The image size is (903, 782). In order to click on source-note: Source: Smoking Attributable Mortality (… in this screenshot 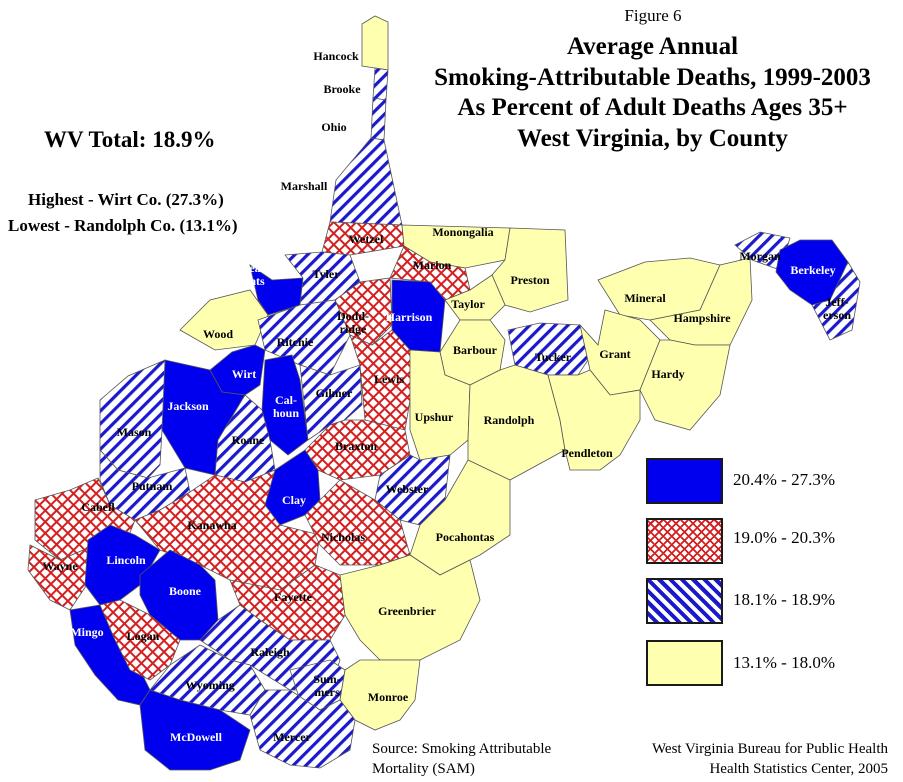, I will do `click(461, 759)`.